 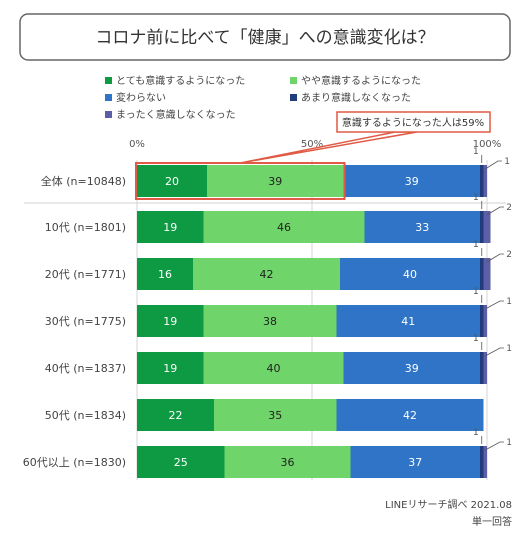 I want to click on bar-data-label: 36, so click(x=288, y=462).